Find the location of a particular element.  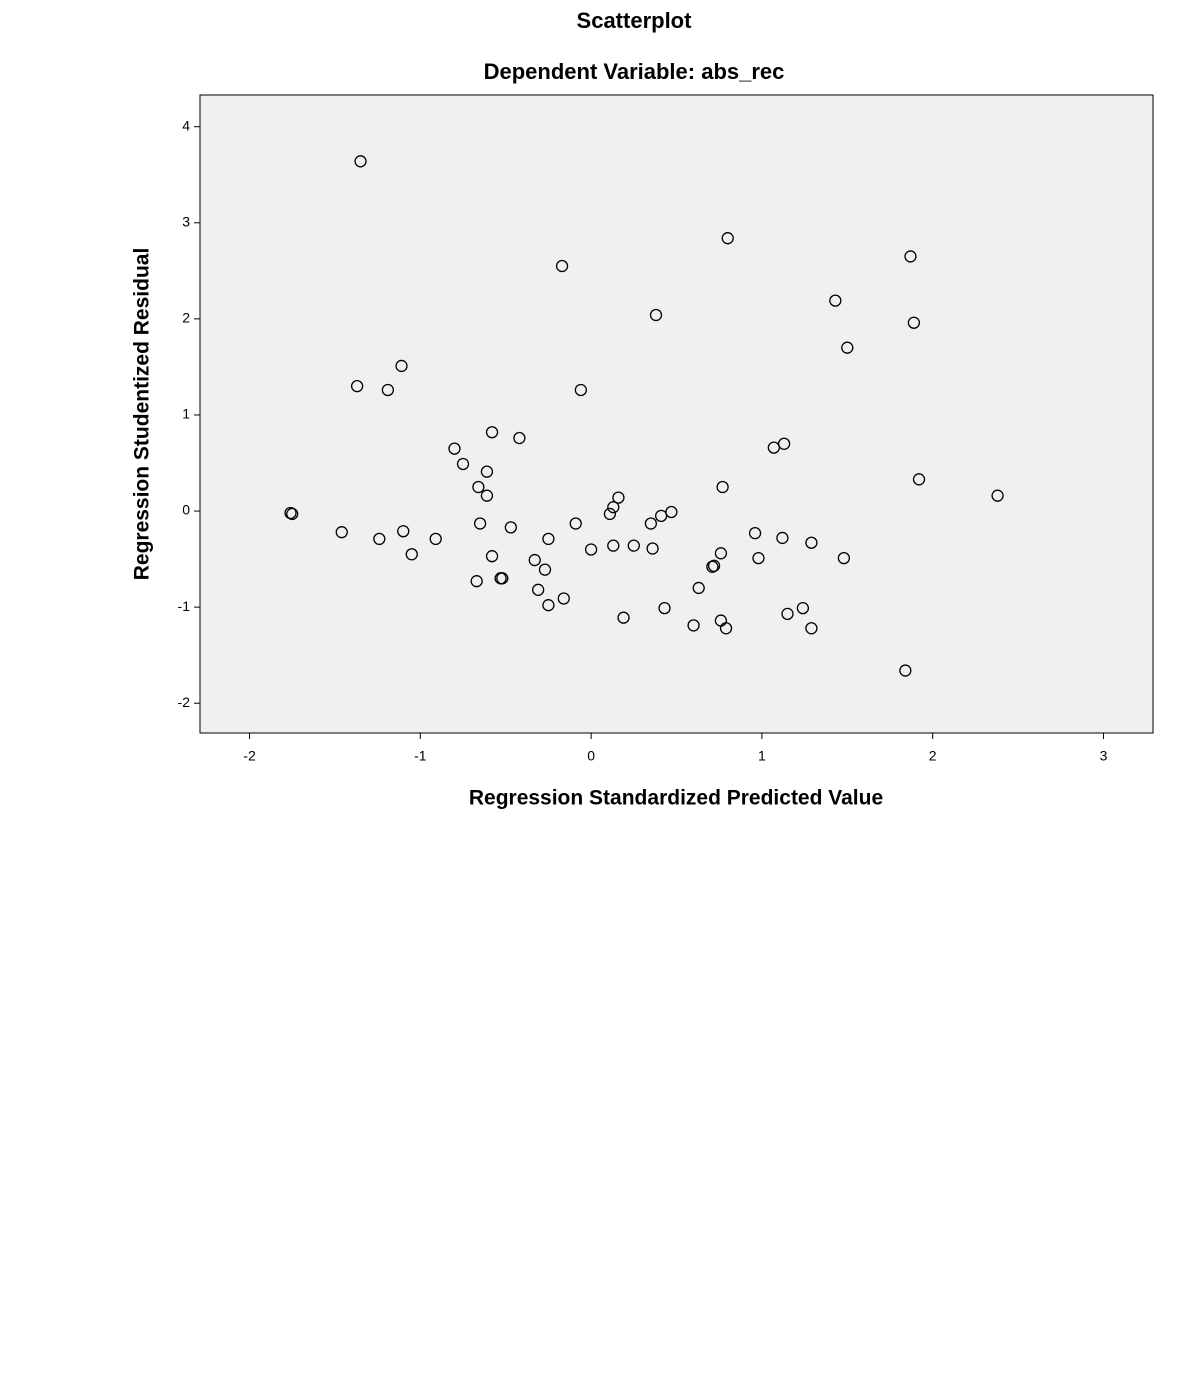

x-axis-label: Regression Standardized Predicted Value is located at coordinates (676, 798).